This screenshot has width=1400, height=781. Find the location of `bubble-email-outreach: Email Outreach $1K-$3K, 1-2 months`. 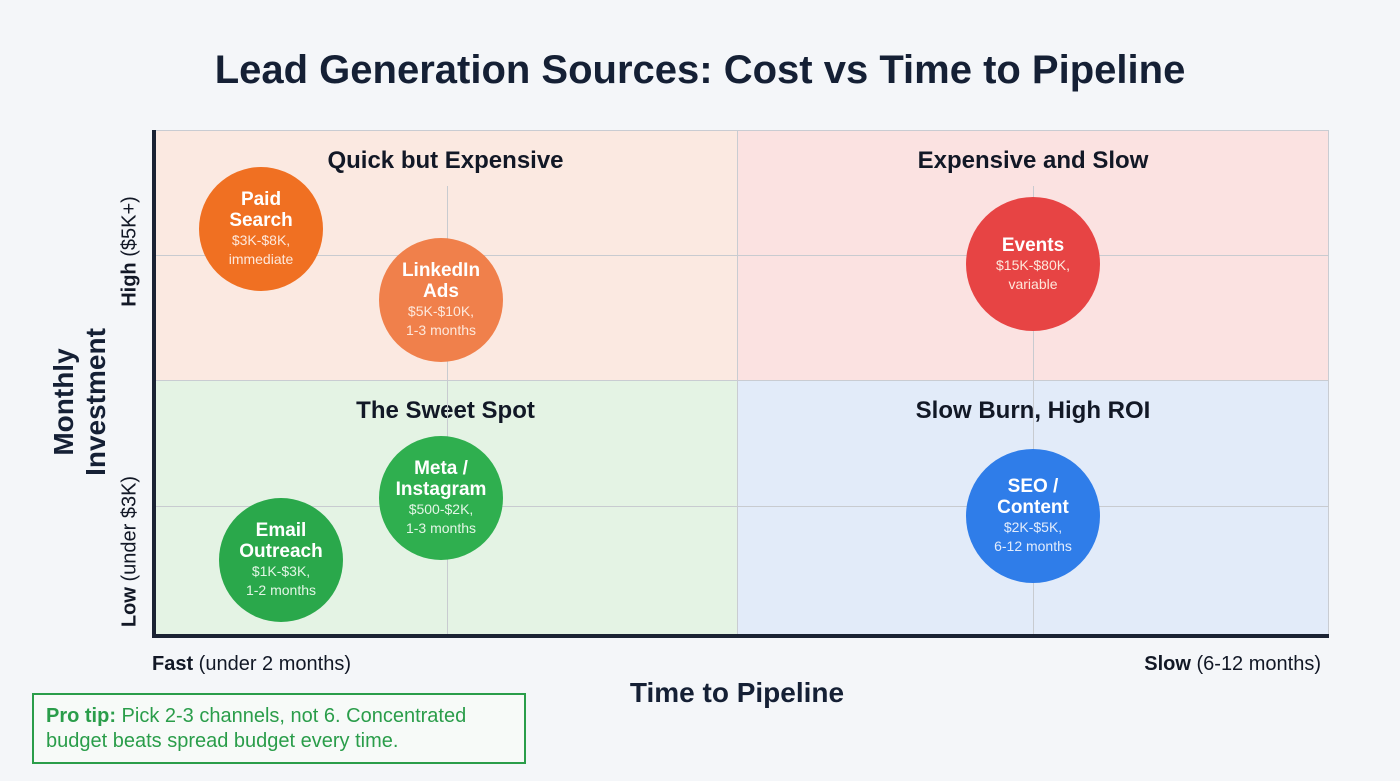

bubble-email-outreach: Email Outreach $1K-$3K, 1-2 months is located at coordinates (281, 560).